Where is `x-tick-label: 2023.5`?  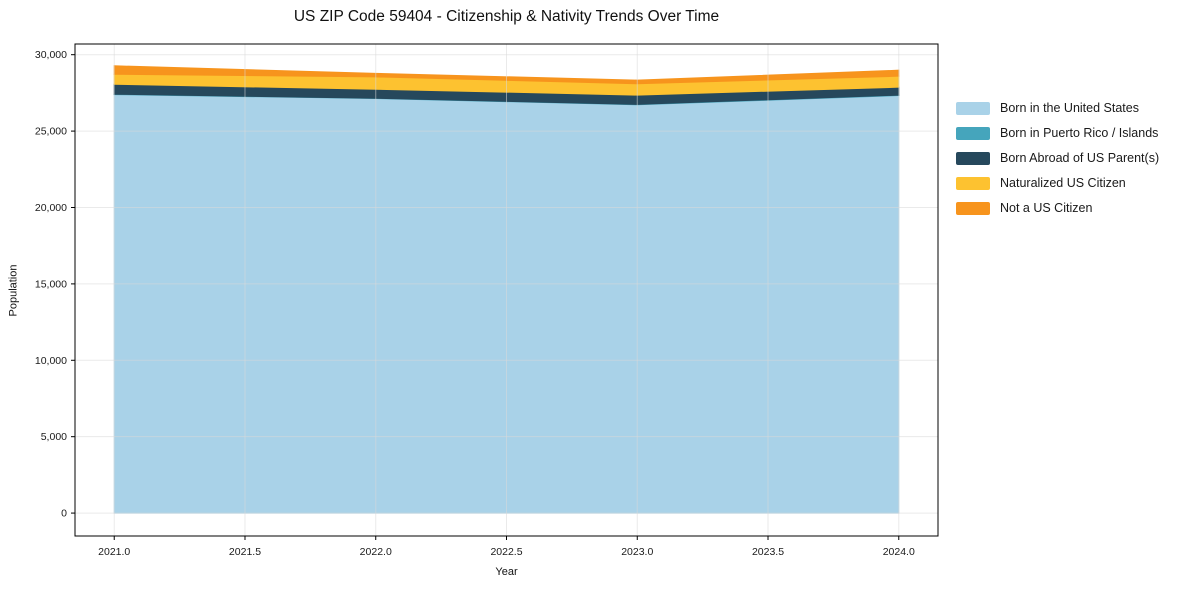 x-tick-label: 2023.5 is located at coordinates (768, 552).